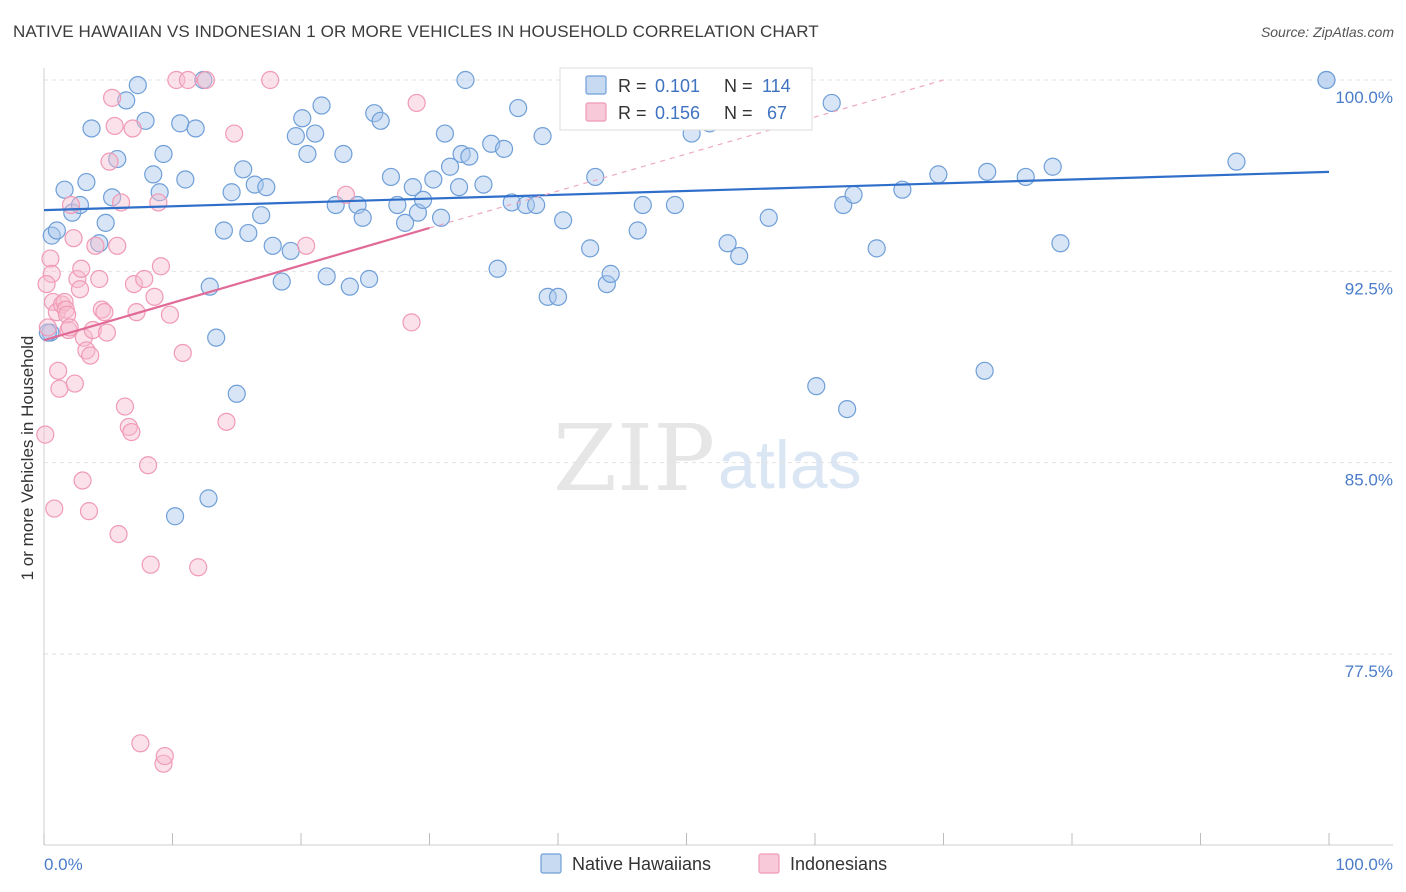  What do you see at coordinates (1327, 32) in the screenshot?
I see `source-label: Source: ZipAtlas.com` at bounding box center [1327, 32].